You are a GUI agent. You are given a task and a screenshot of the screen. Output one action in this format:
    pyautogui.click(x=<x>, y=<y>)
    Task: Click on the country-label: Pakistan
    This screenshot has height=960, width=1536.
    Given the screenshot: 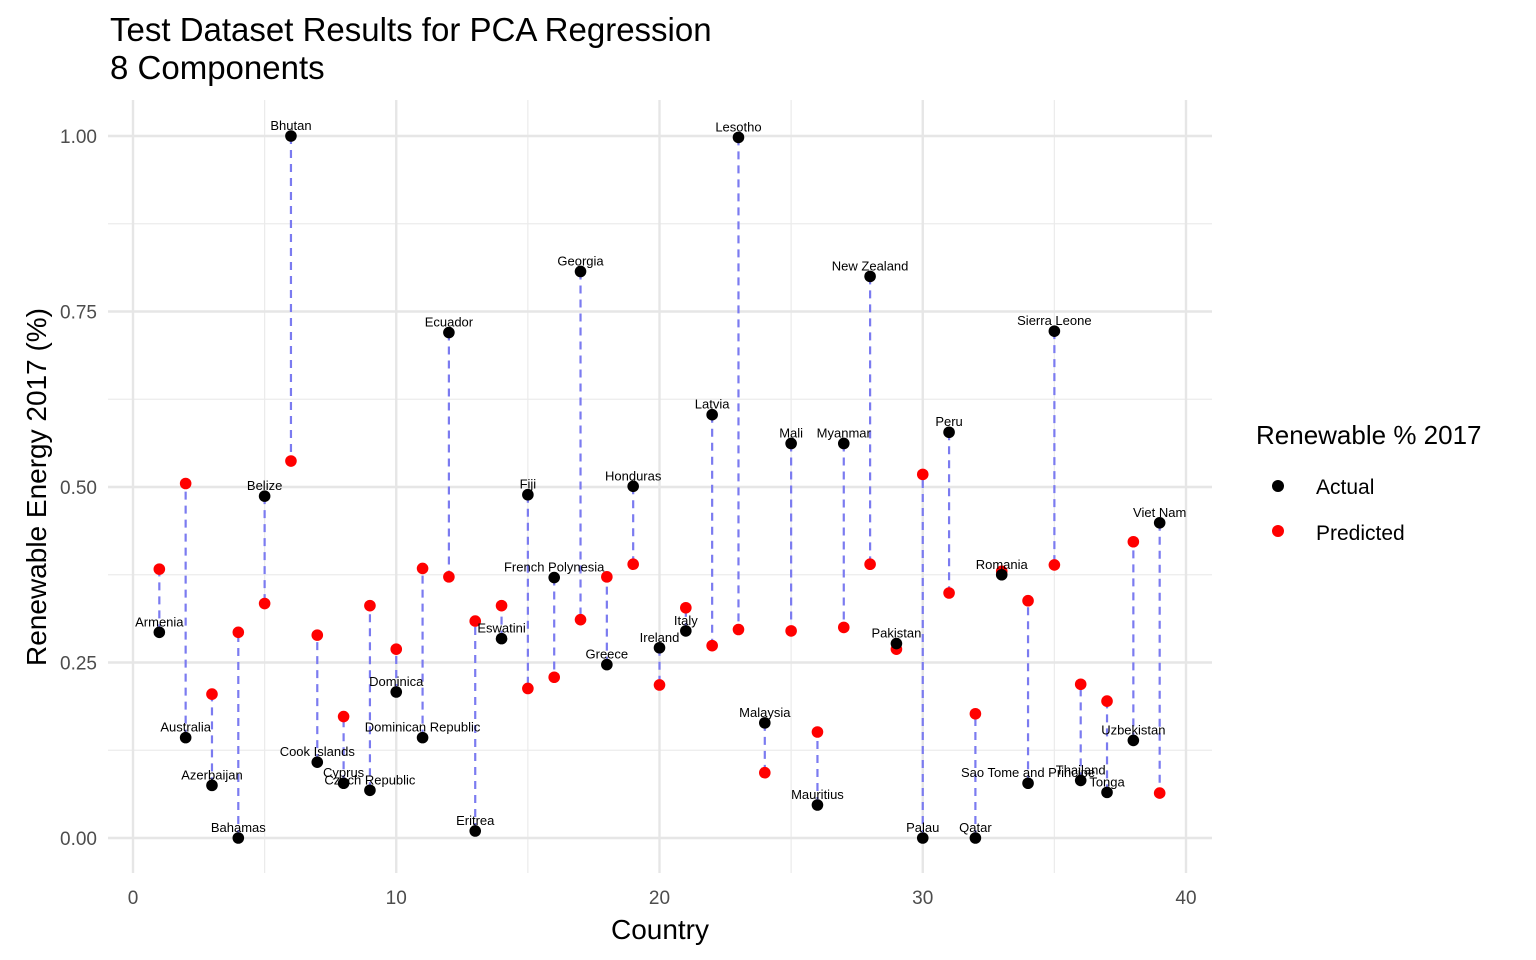 What is the action you would take?
    pyautogui.click(x=896, y=633)
    